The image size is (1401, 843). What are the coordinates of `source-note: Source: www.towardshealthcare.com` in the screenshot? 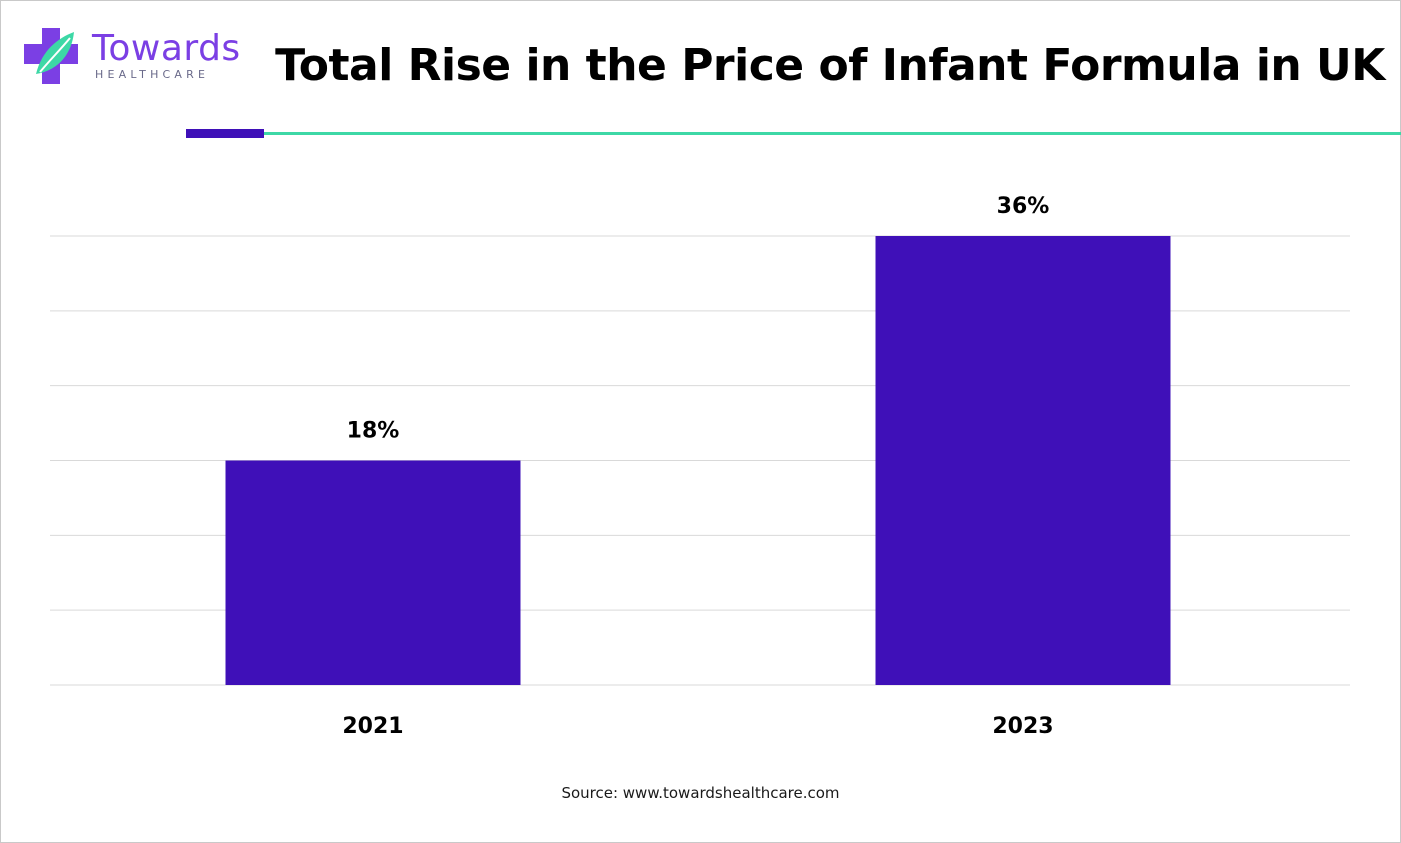 It's located at (700, 793).